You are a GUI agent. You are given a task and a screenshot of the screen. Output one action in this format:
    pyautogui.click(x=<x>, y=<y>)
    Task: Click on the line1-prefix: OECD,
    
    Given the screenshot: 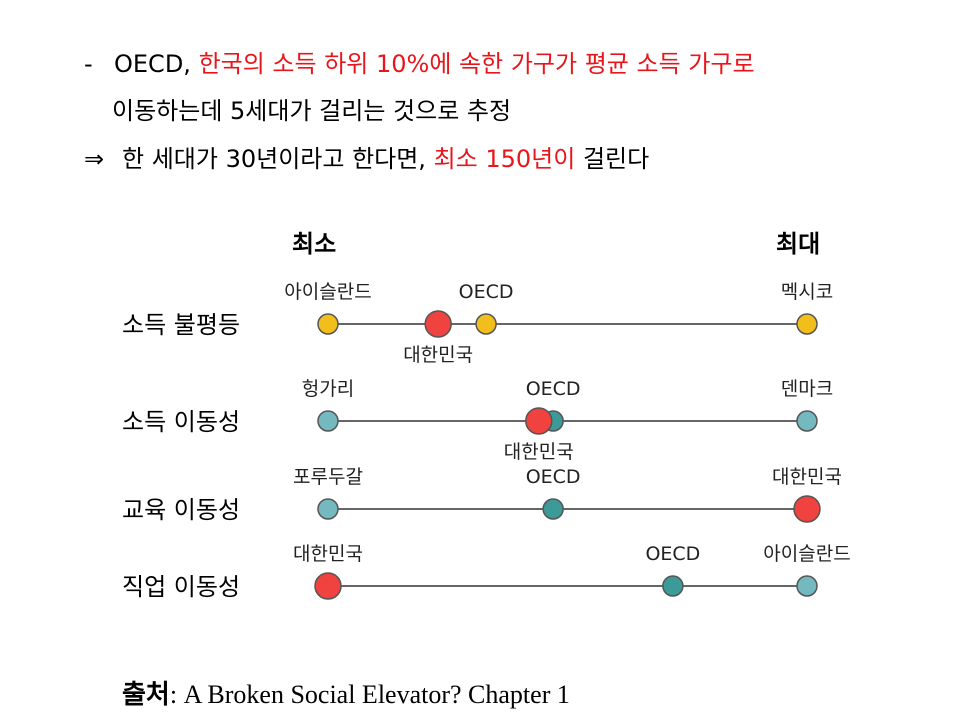 What is the action you would take?
    pyautogui.click(x=156, y=64)
    